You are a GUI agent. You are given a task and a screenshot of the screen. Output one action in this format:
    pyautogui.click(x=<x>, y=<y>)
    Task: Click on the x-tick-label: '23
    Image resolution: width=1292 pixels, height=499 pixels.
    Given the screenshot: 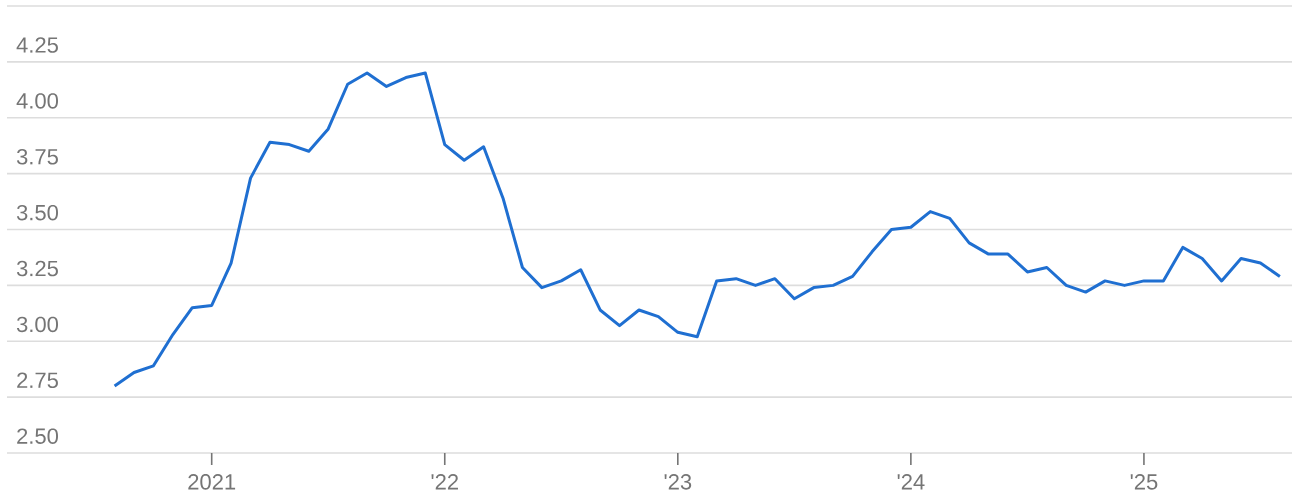 What is the action you would take?
    pyautogui.click(x=678, y=482)
    